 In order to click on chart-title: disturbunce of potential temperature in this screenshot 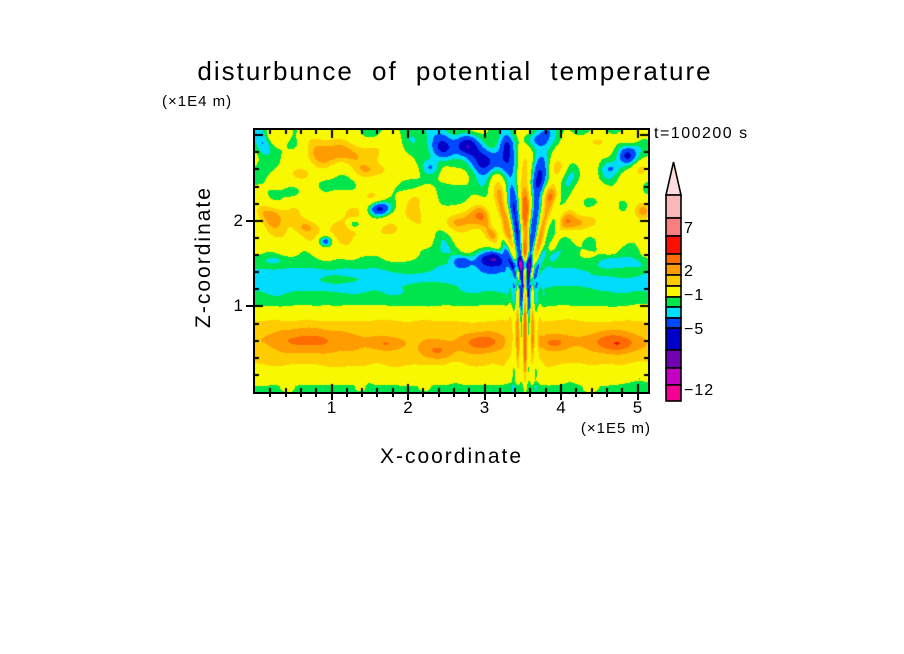, I will do `click(455, 71)`.